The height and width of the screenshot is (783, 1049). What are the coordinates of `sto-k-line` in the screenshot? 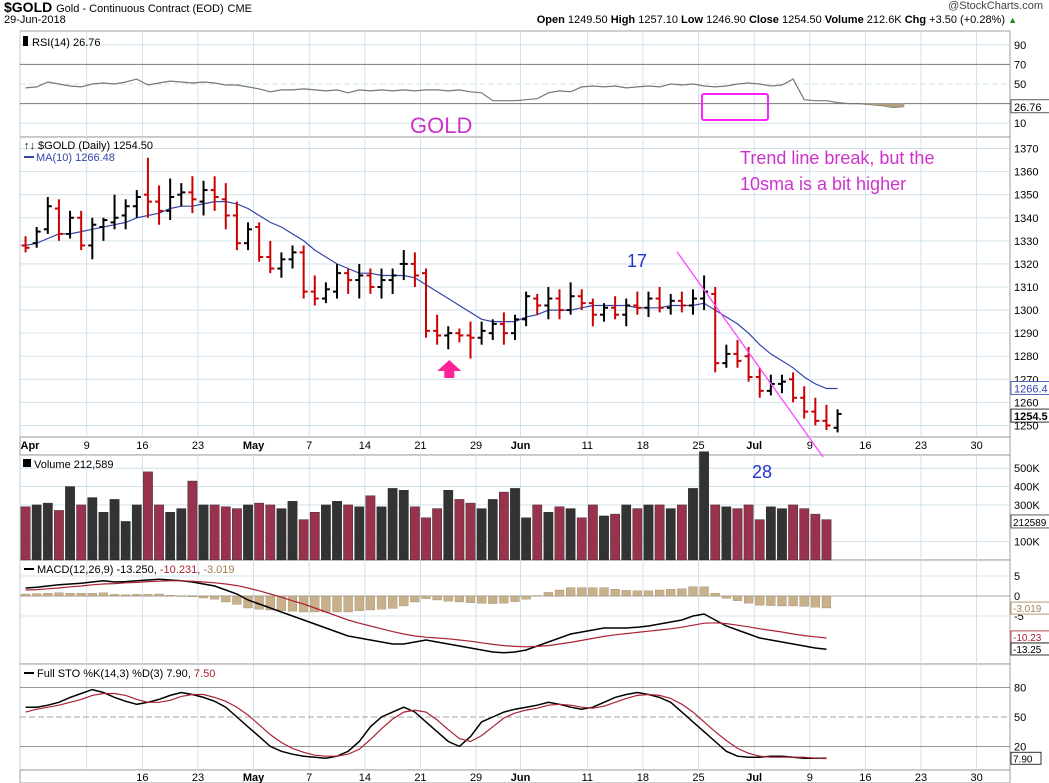 It's located at (426, 723).